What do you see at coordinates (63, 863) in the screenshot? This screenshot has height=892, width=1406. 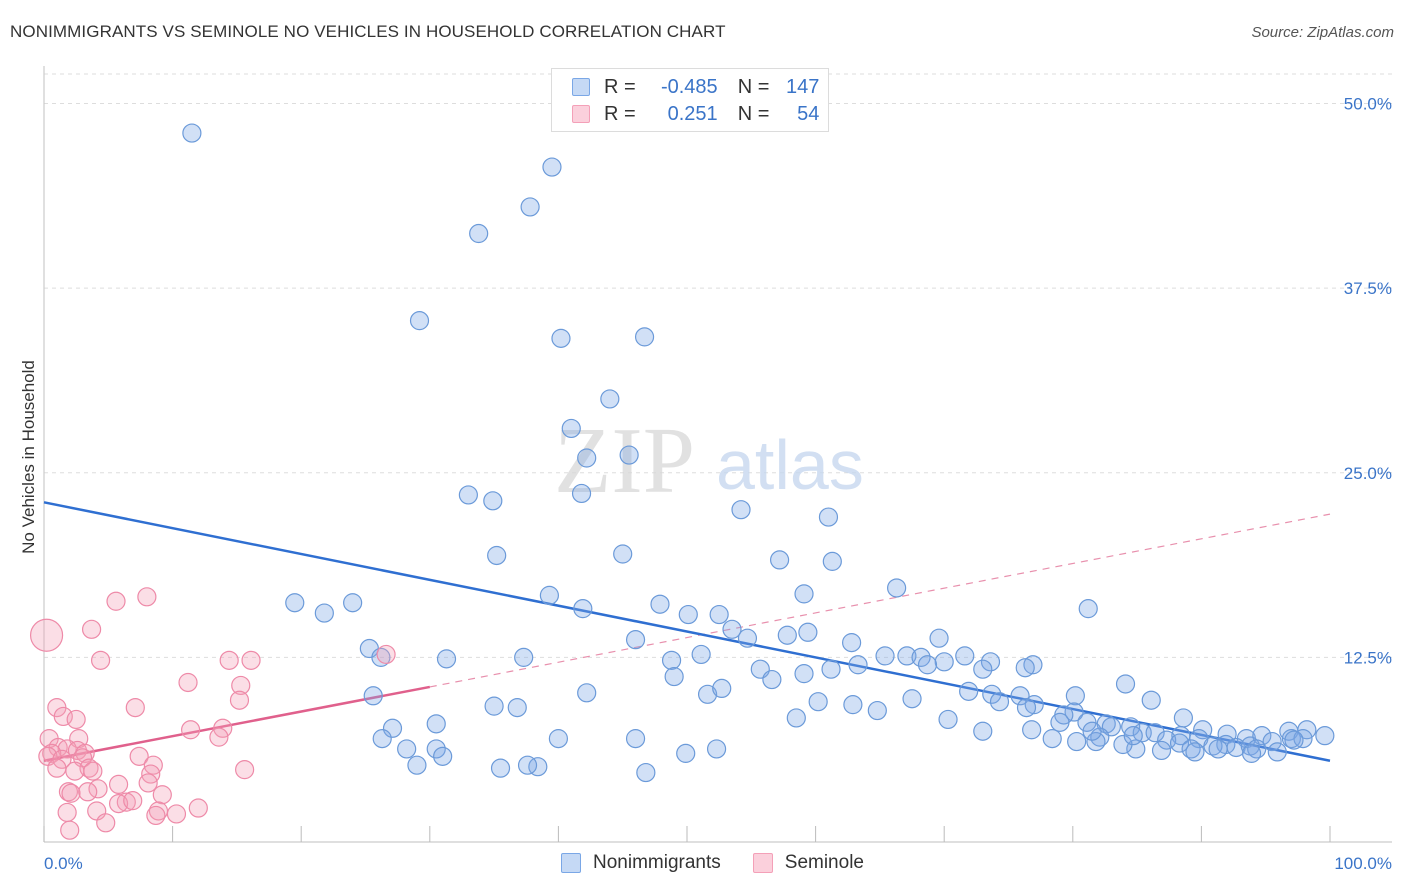 I see `x-tick-label-min: 0.0%` at bounding box center [63, 863].